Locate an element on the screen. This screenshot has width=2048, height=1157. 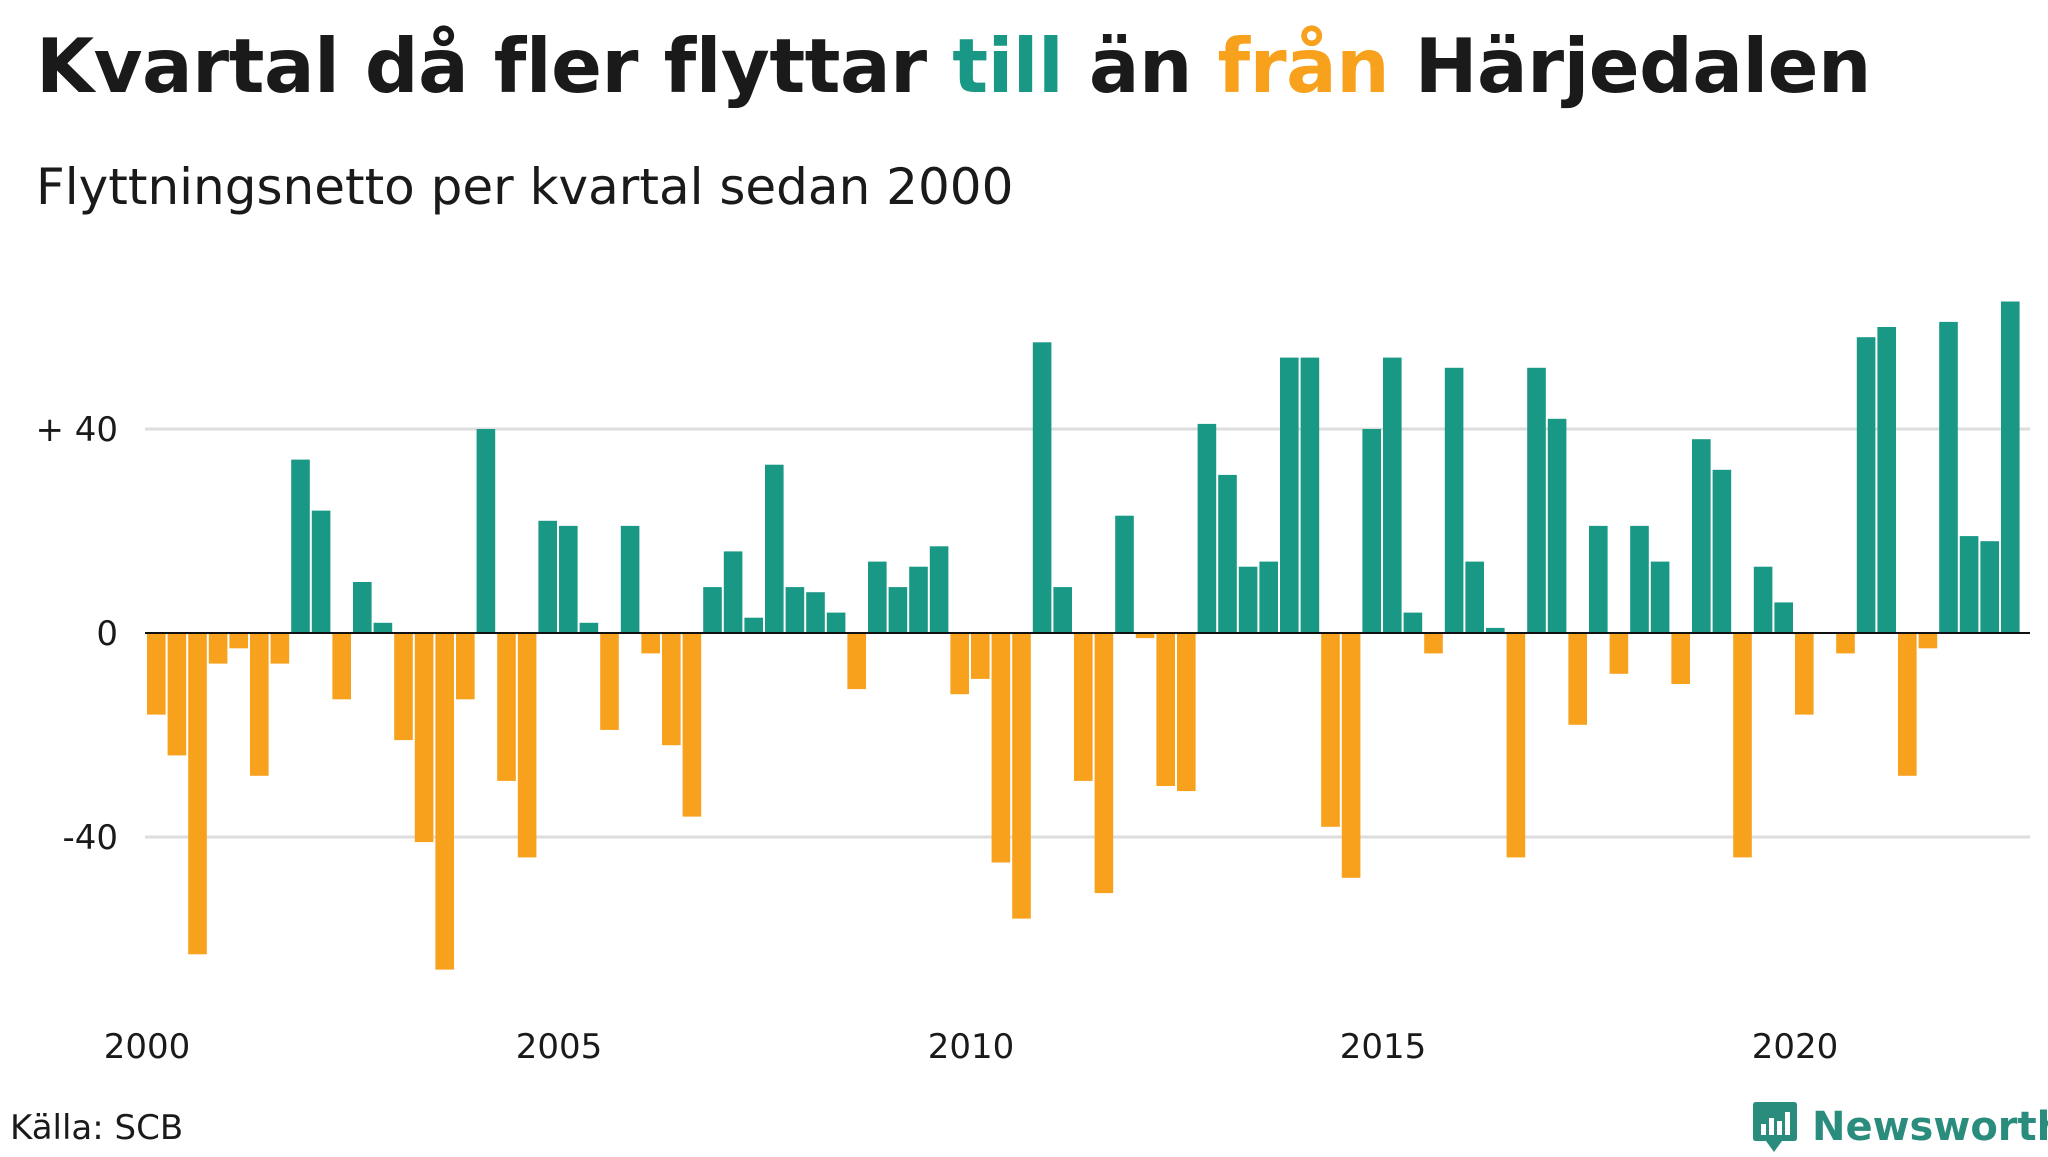
x-axis-labels: 2000 2005 2010 2015 2020 is located at coordinates (971, 1047).